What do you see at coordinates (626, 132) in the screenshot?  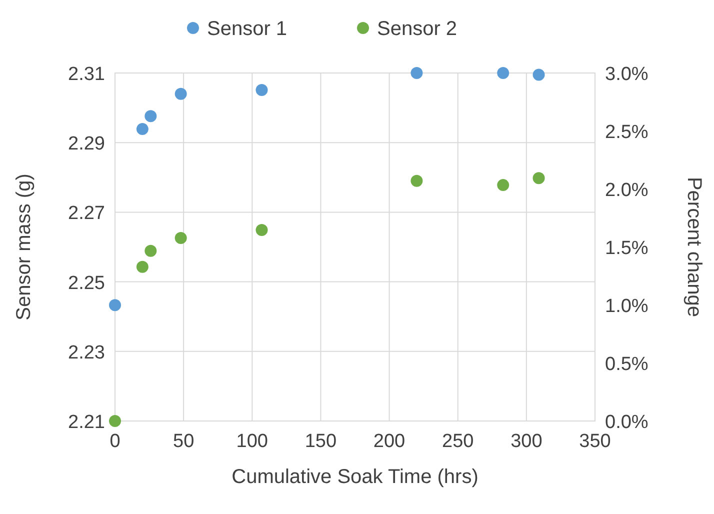 I see `y2-tick-label: 2.5%` at bounding box center [626, 132].